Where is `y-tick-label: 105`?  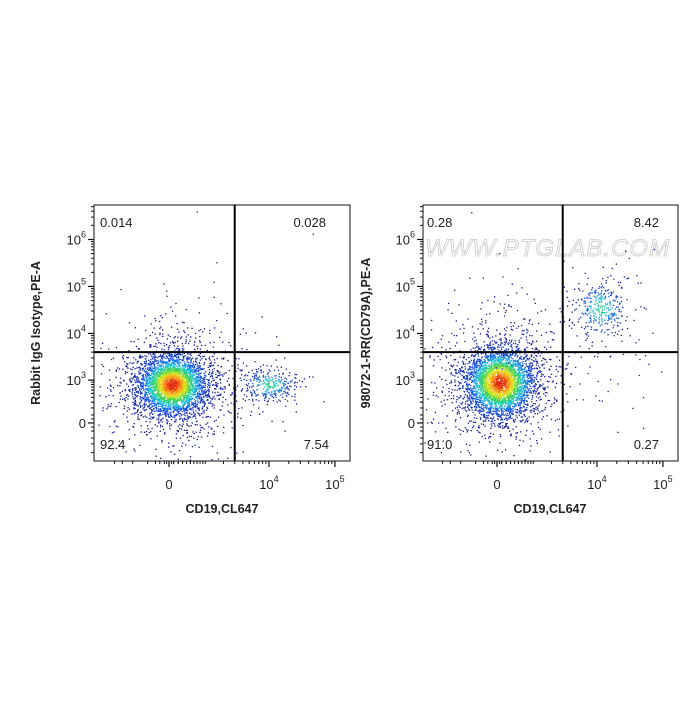 y-tick-label: 105 is located at coordinates (76, 285).